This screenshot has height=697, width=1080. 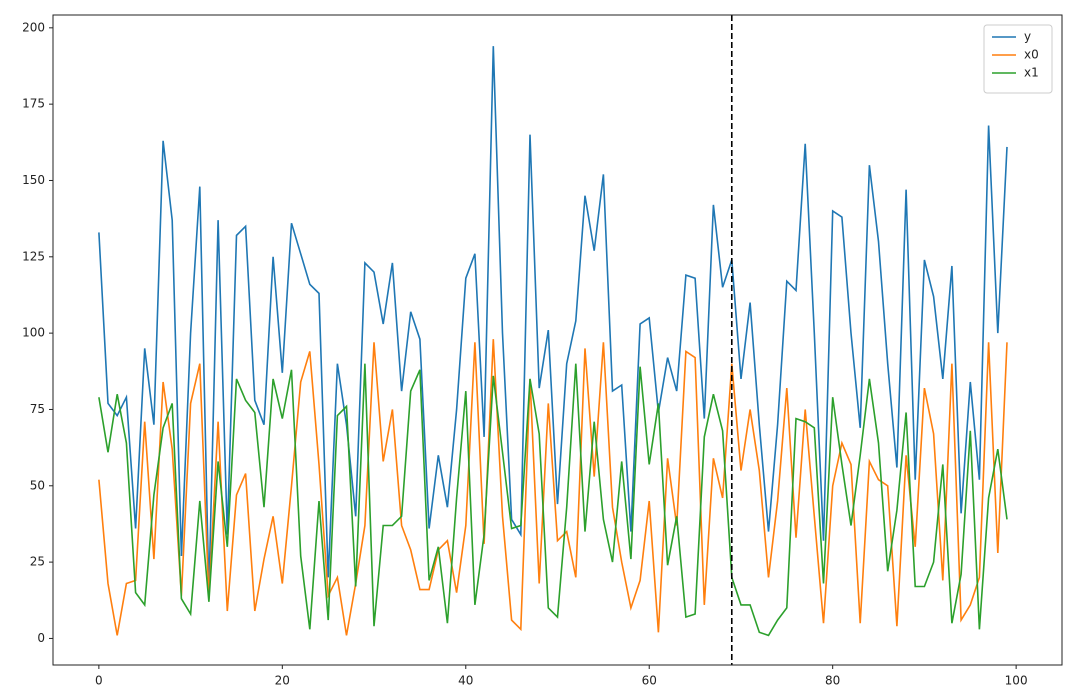 What do you see at coordinates (1018, 59) in the screenshot?
I see `legend-box` at bounding box center [1018, 59].